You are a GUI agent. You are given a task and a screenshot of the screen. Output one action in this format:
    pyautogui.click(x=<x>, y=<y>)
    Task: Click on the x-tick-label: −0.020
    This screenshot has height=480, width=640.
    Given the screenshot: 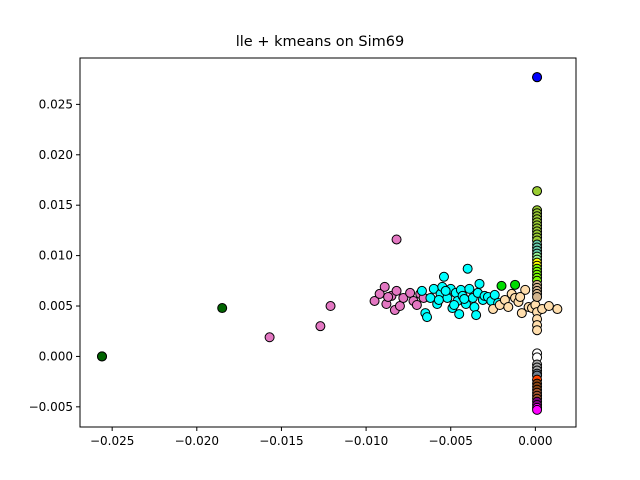 What is the action you would take?
    pyautogui.click(x=197, y=441)
    